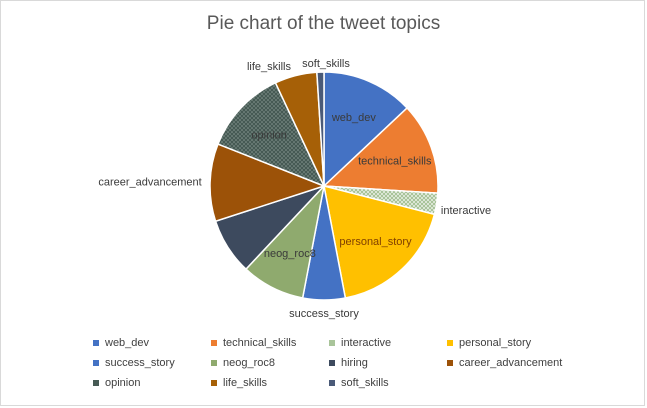  I want to click on legend-label: technical_skills, so click(260, 343).